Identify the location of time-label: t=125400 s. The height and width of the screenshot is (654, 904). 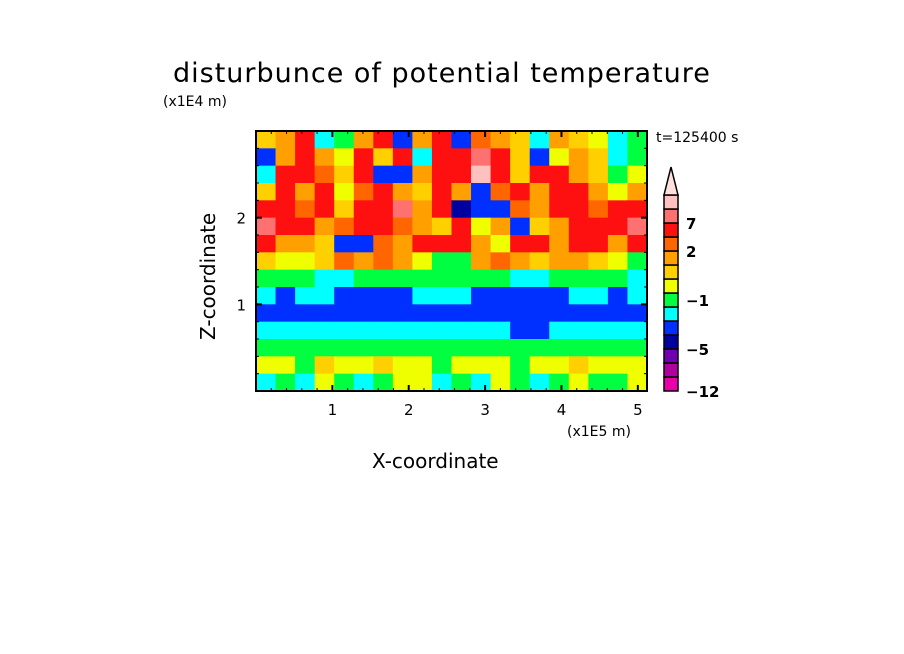
(697, 138).